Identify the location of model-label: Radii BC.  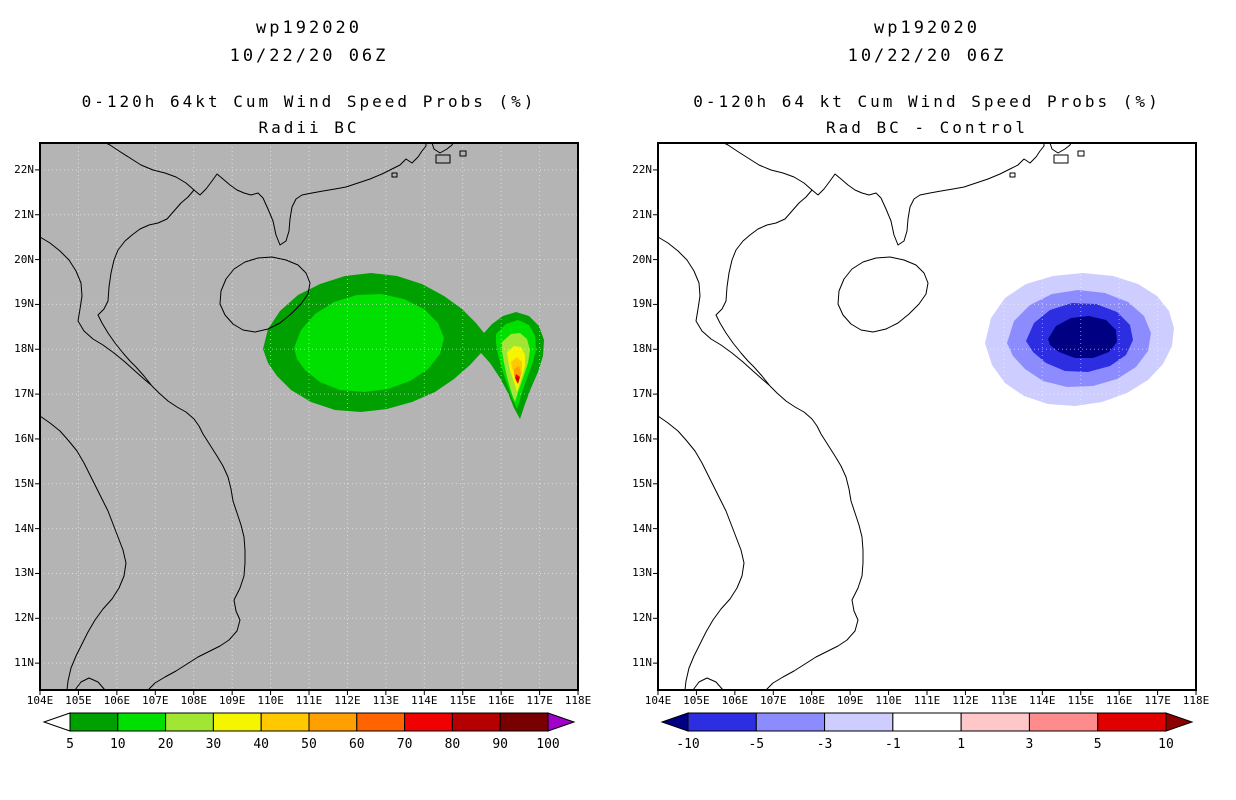
(309, 127).